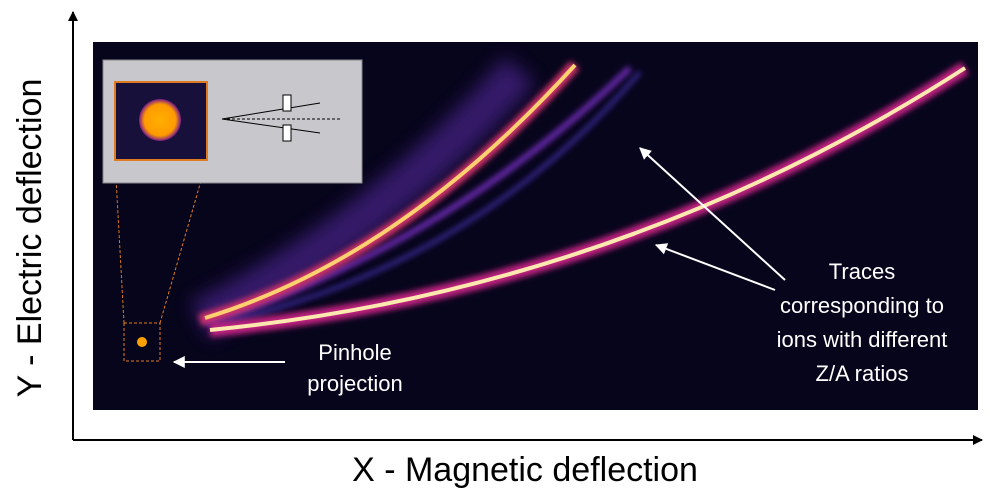  I want to click on annotation-line: ions with different, so click(862, 339).